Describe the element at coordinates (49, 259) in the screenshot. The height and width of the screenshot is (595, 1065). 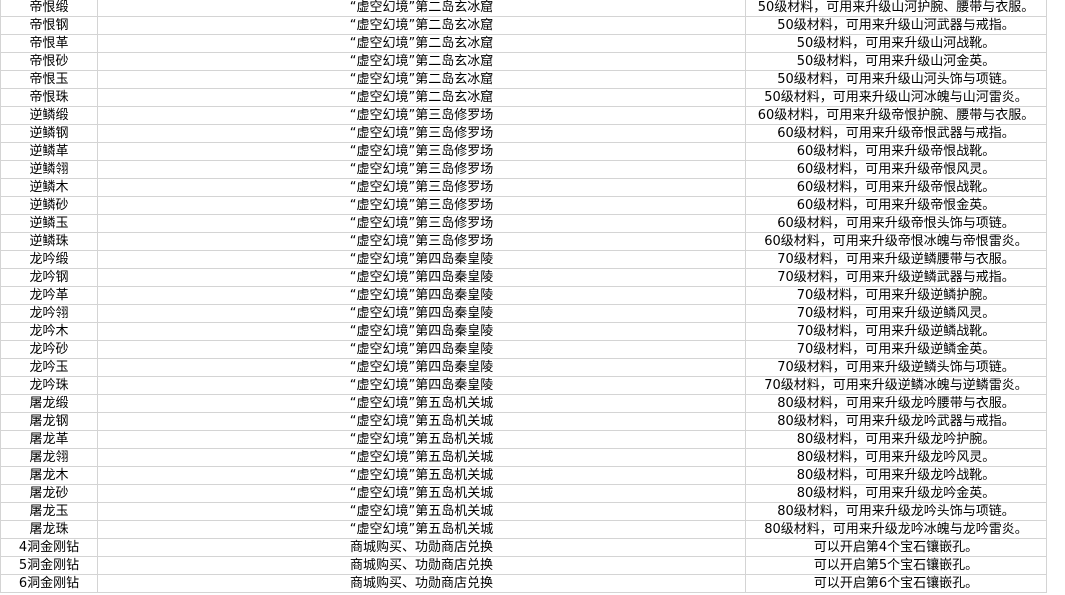
I see `item-name: 龙吟缎` at that location.